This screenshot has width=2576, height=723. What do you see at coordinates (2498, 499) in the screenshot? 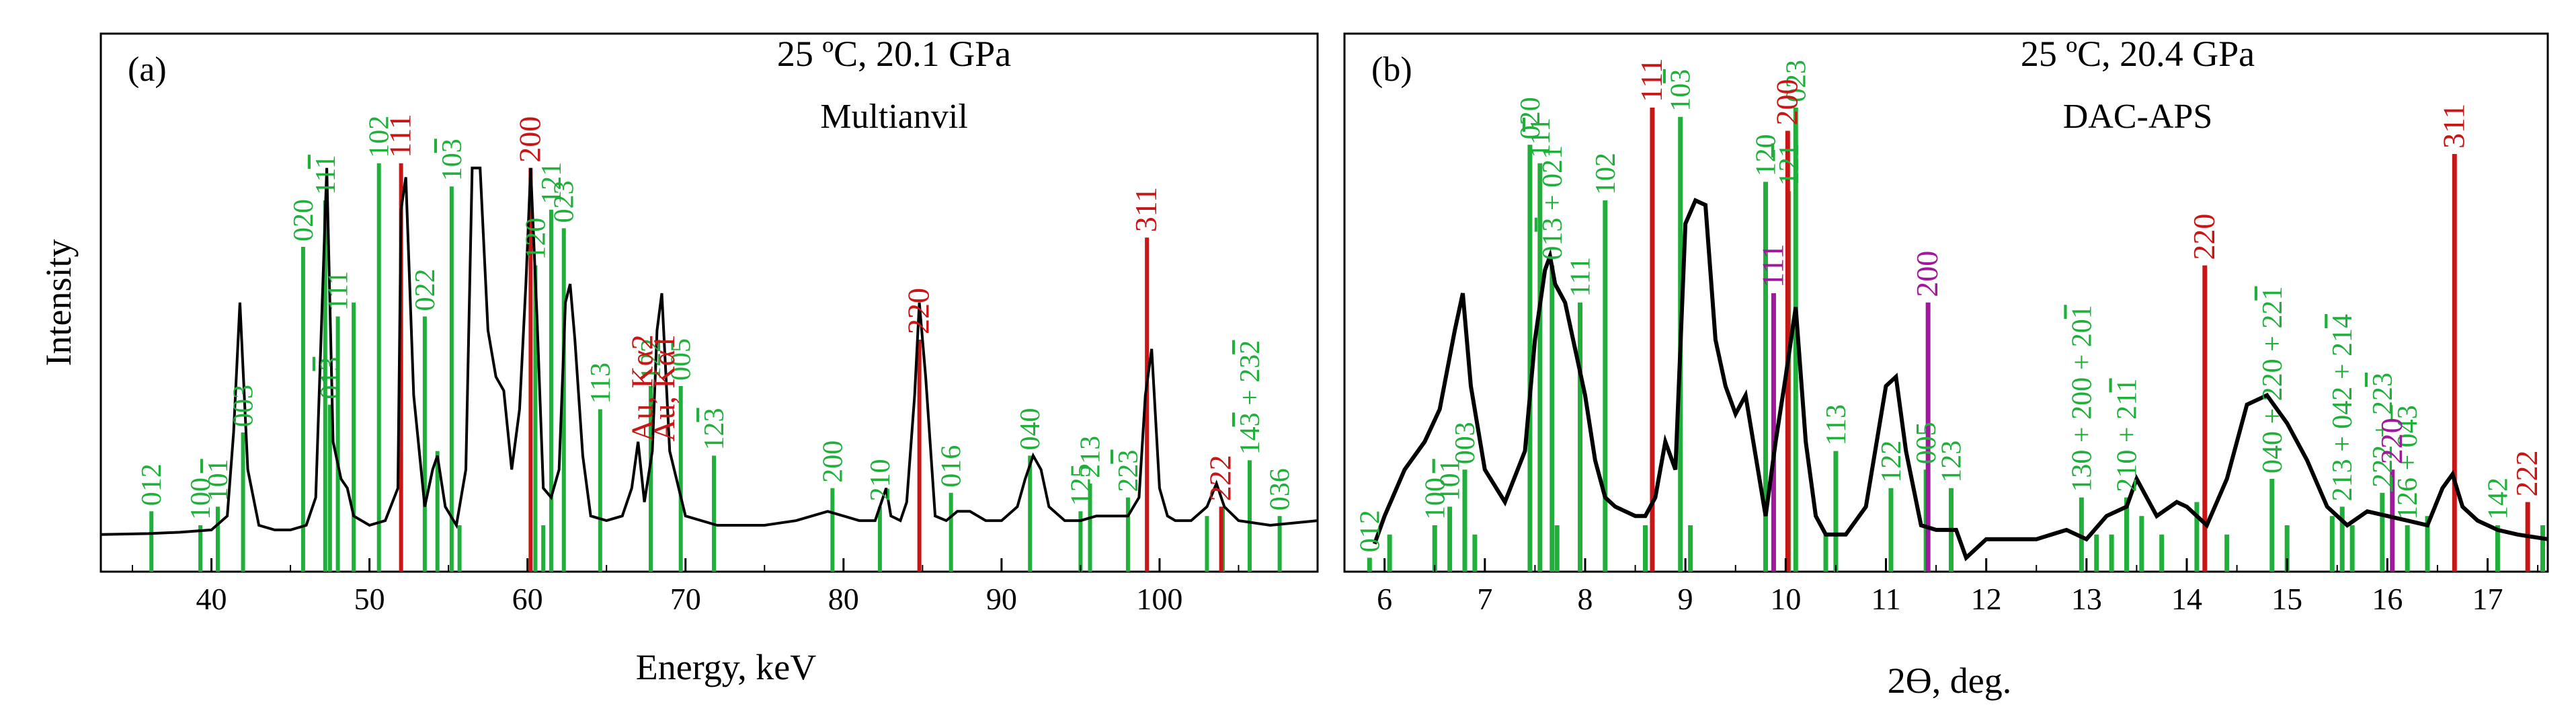
I see `phase-reflection-label: 142` at bounding box center [2498, 499].